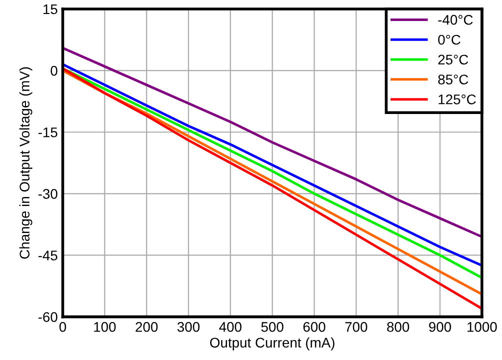  I want to click on x-tick-label: 700, so click(356, 327).